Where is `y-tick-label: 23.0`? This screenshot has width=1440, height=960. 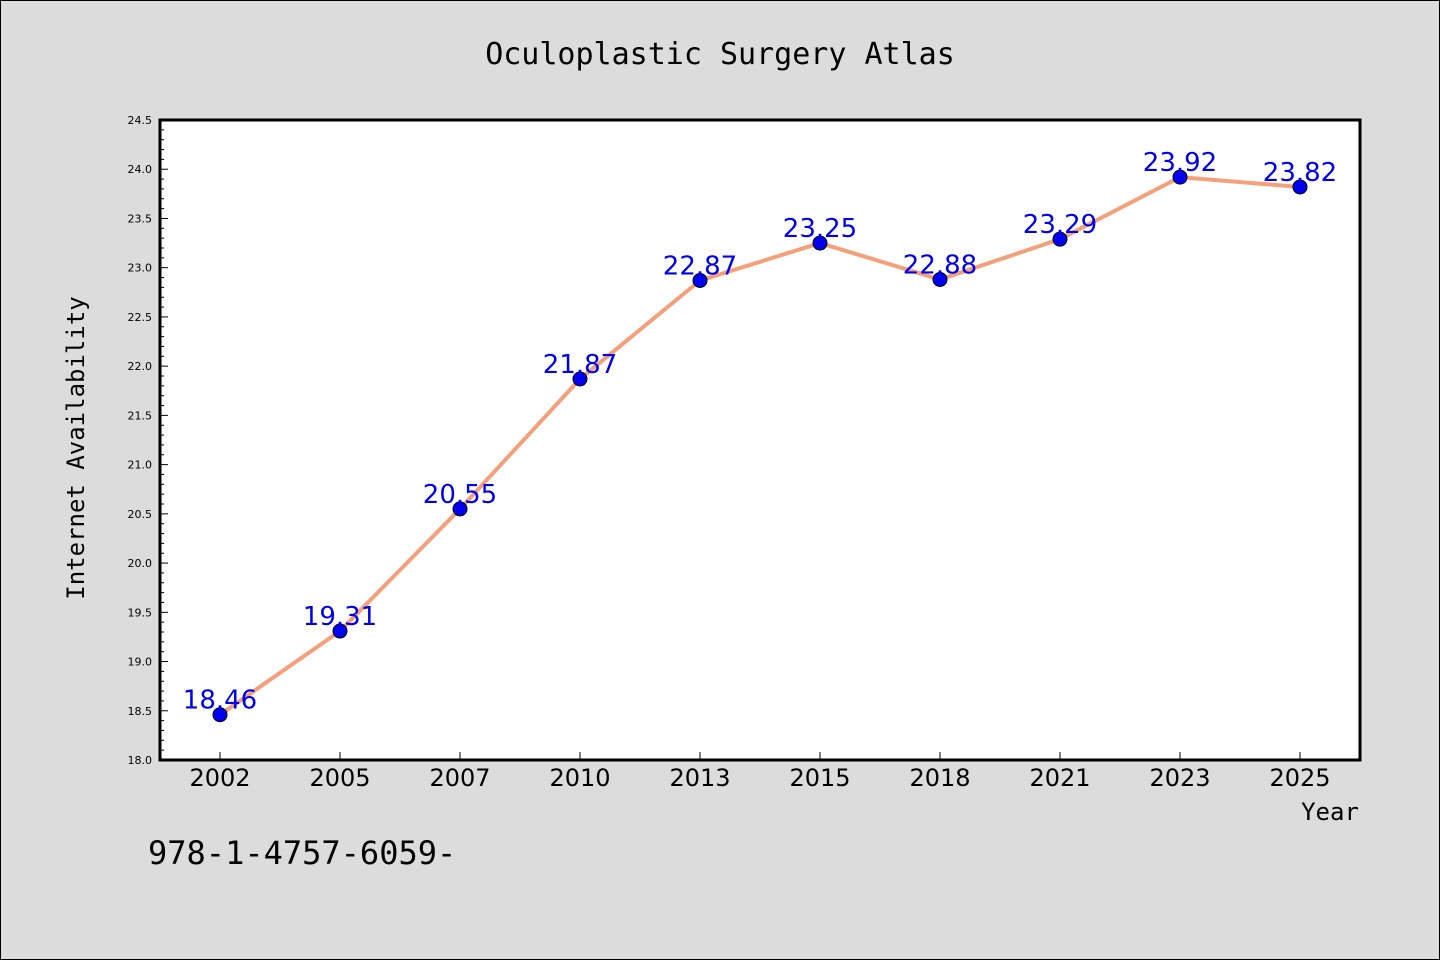 y-tick-label: 23.0 is located at coordinates (140, 268).